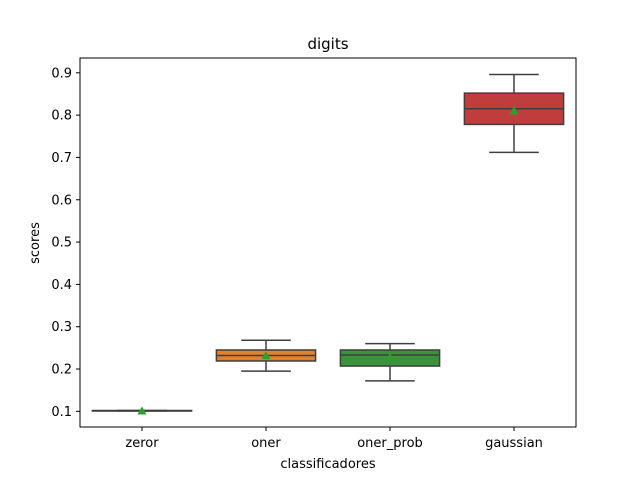  I want to click on y-tick-label: 0.2, so click(61, 370).